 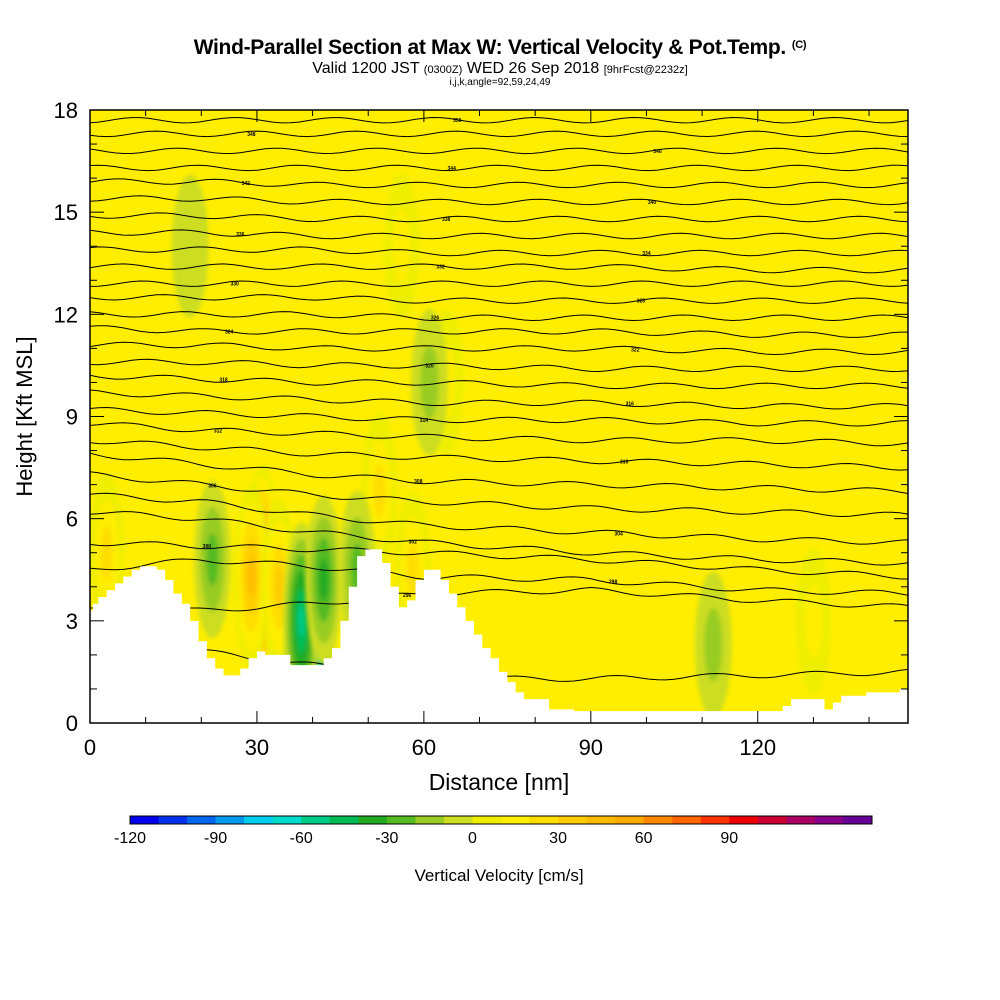 I want to click on valid-time-zulu: (0300Z), so click(x=443, y=70).